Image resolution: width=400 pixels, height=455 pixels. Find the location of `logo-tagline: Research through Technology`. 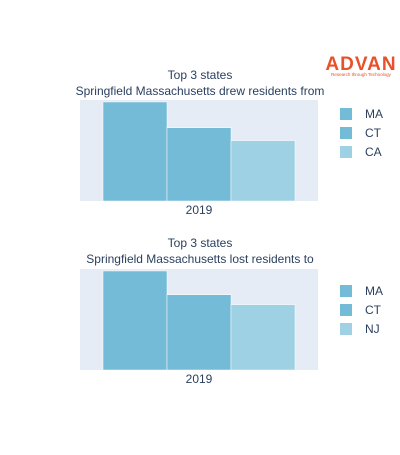

logo-tagline: Research through Technology is located at coordinates (361, 74).